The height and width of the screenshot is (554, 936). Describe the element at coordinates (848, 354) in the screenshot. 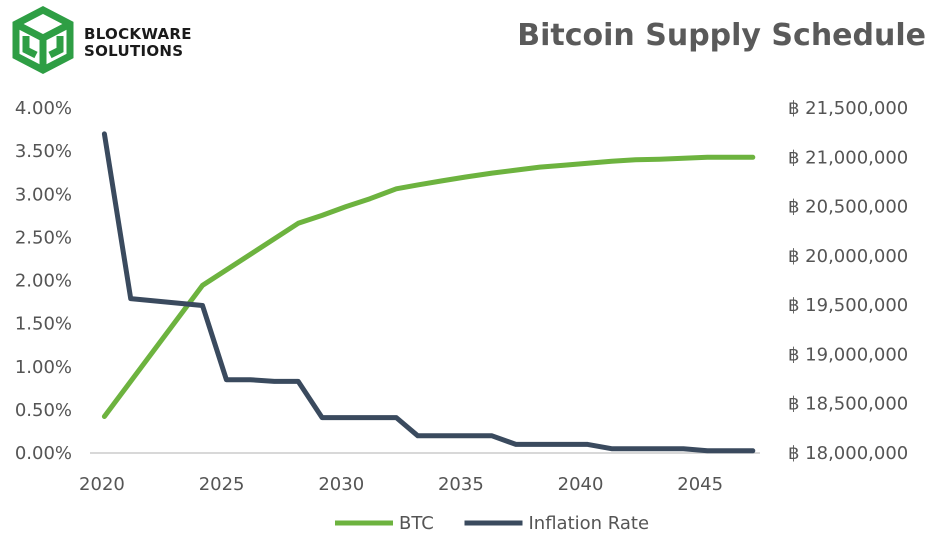

I see `right-y-tick-label: ฿ 19,000,000` at that location.